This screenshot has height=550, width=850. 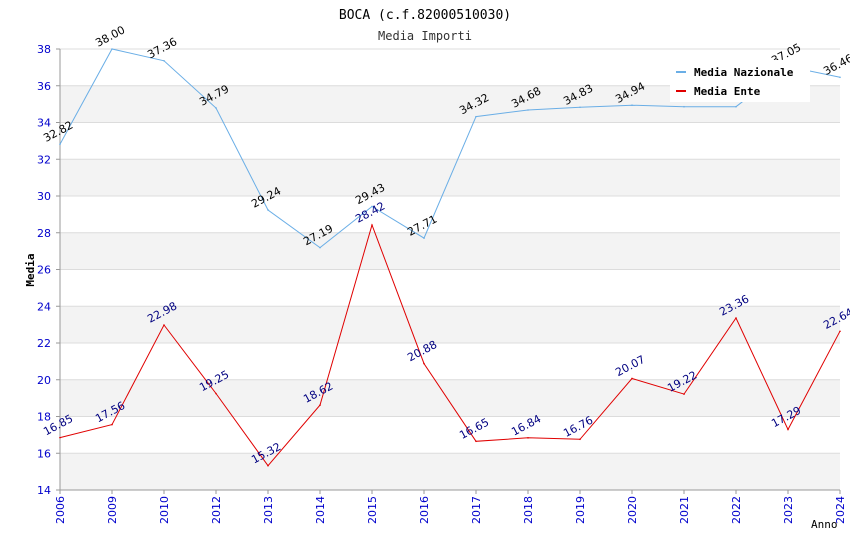 What do you see at coordinates (60, 510) in the screenshot?
I see `x-tick-label: 2006` at bounding box center [60, 510].